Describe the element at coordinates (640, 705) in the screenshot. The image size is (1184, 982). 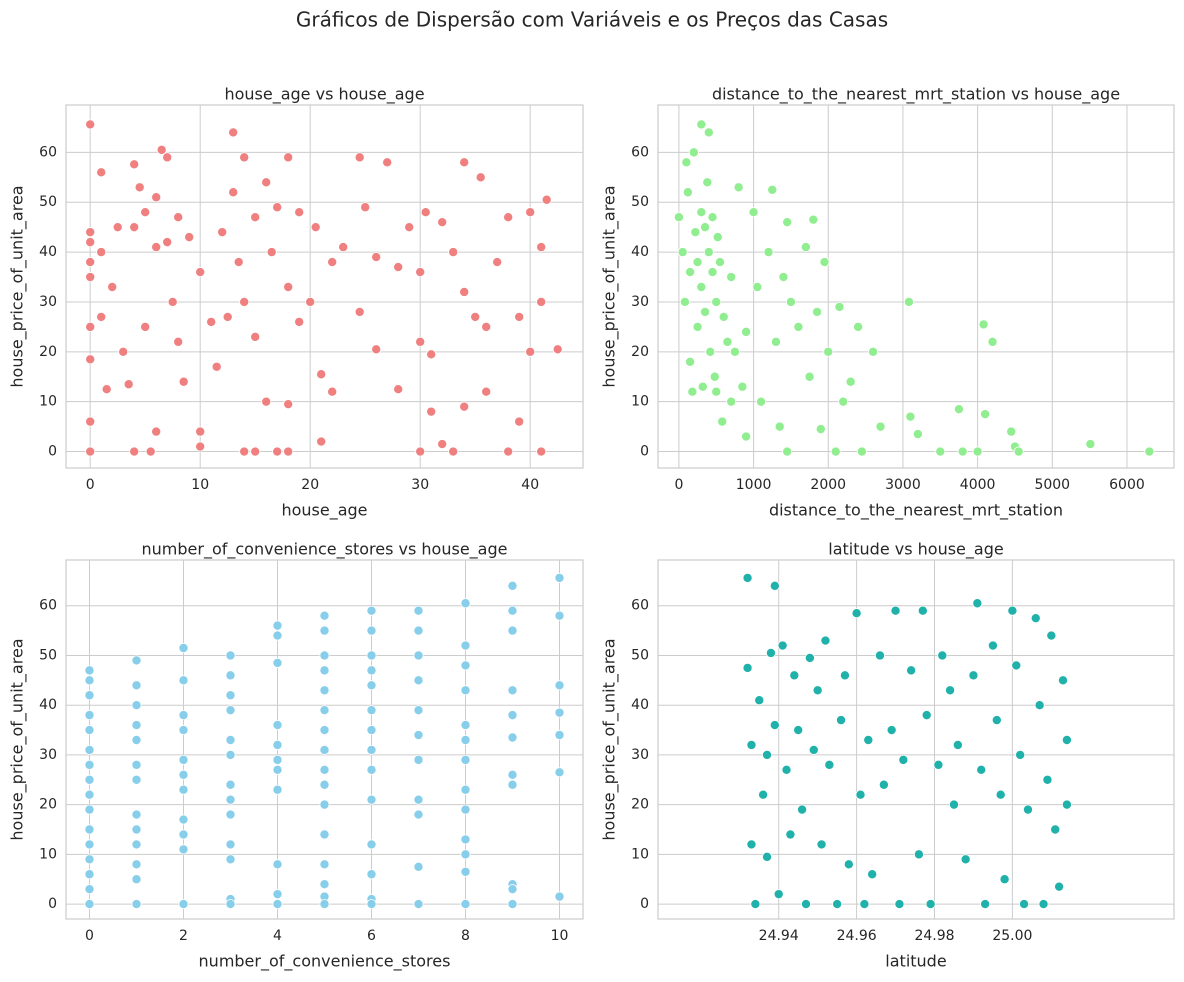
I see `y-tick-label: 40` at that location.